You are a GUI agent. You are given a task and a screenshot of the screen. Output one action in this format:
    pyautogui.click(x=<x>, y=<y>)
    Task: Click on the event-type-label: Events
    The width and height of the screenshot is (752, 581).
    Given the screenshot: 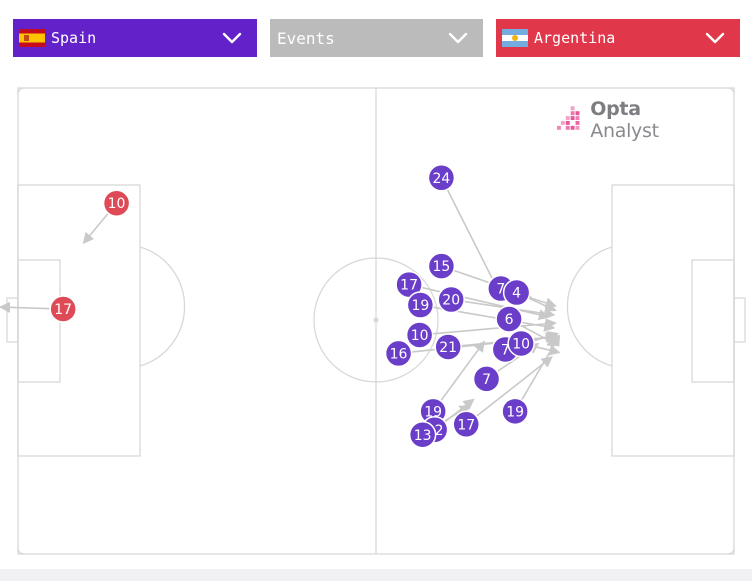 What is the action you would take?
    pyautogui.click(x=306, y=38)
    